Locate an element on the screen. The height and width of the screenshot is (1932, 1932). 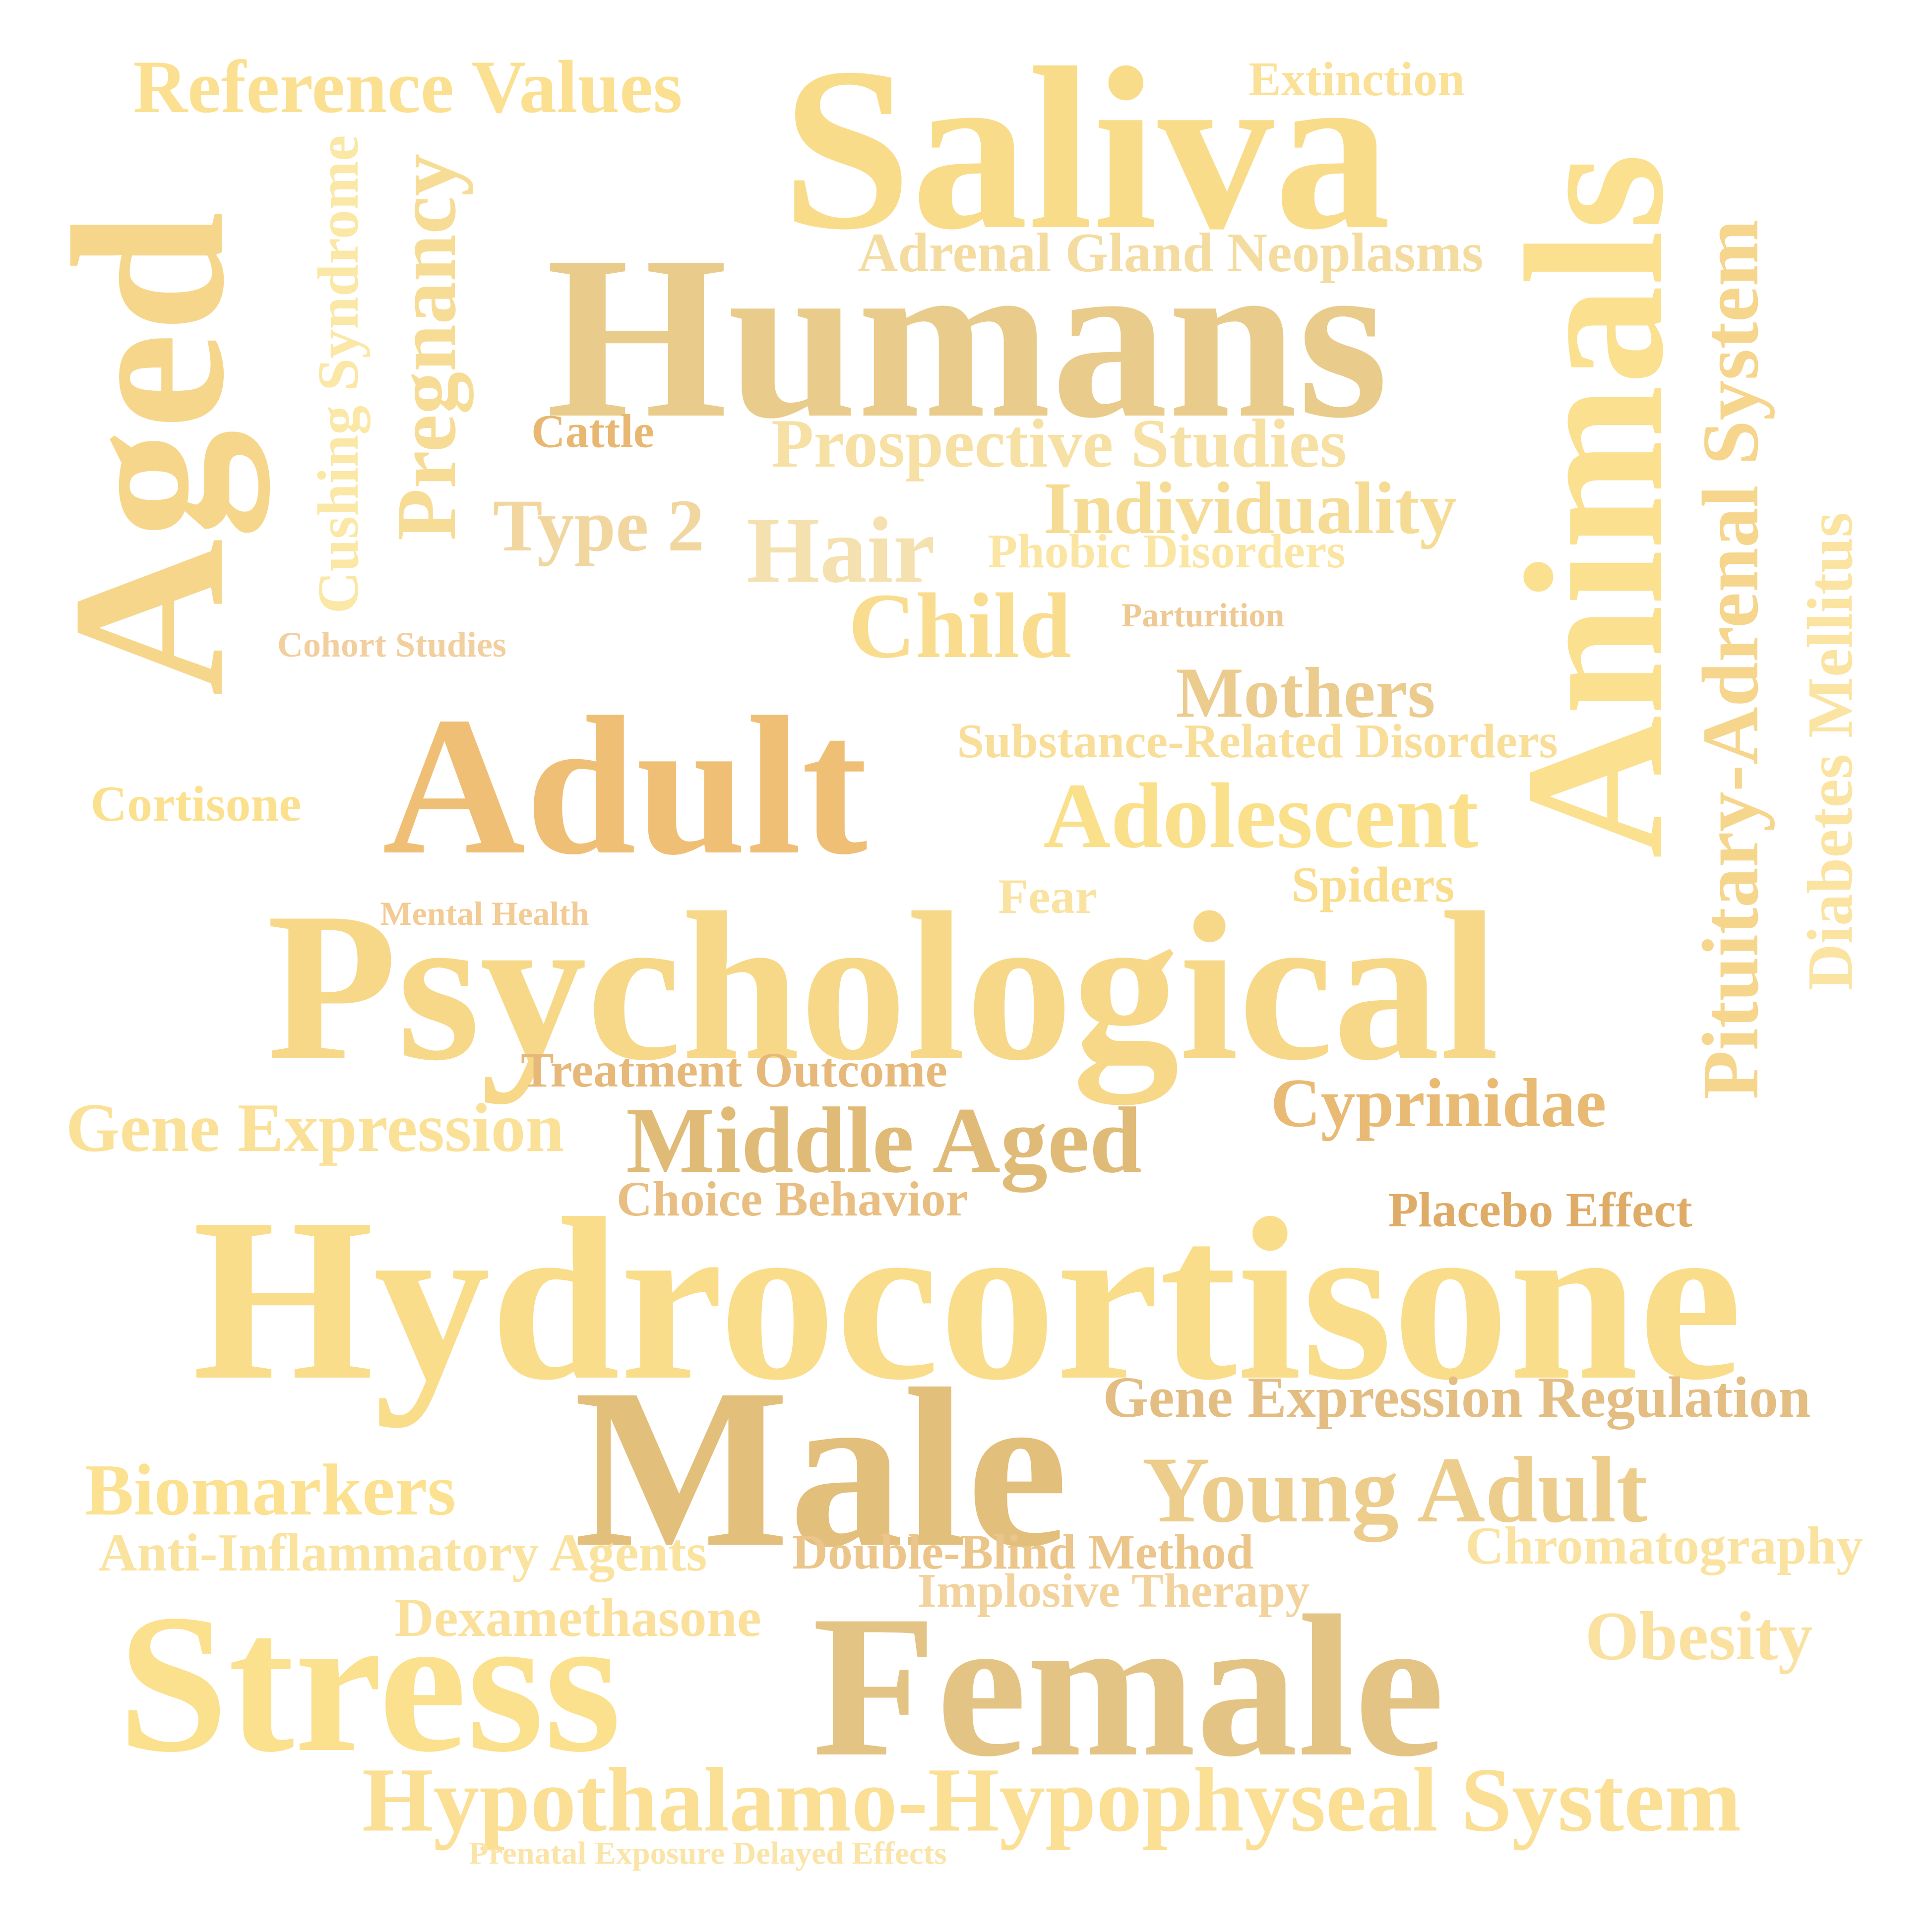
word-adult: Adult is located at coordinates (625, 786).